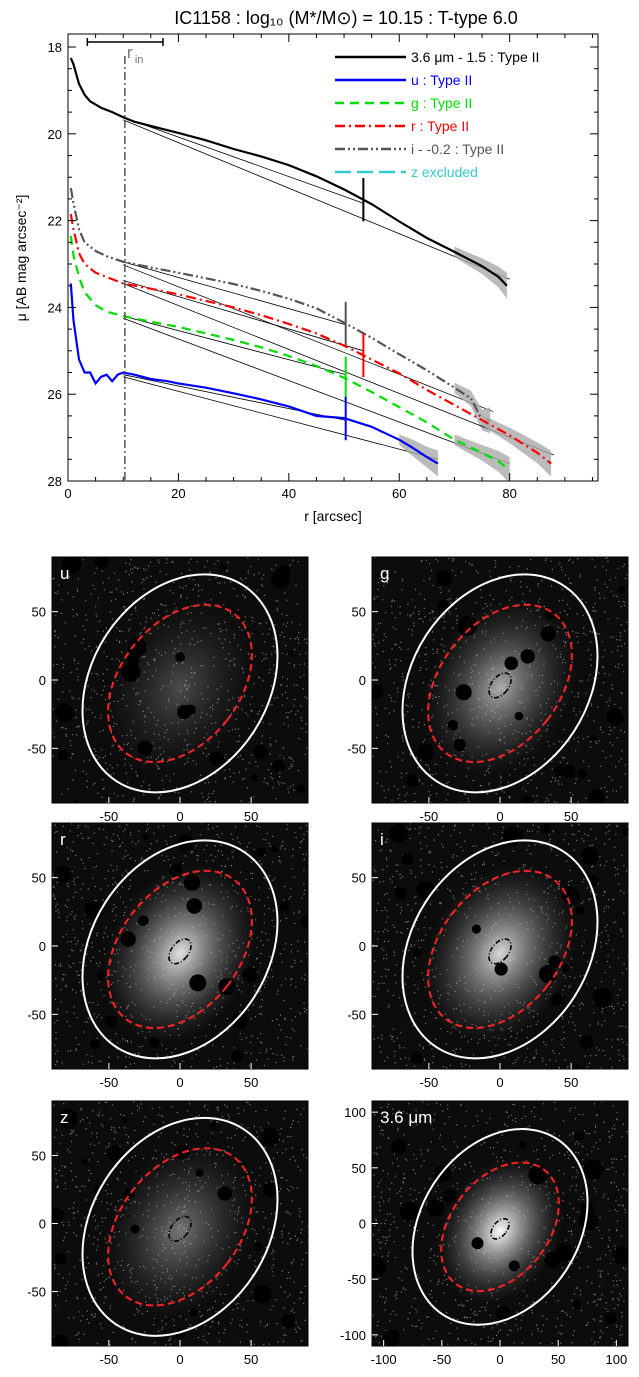  I want to click on panel-label: i, so click(382, 839).